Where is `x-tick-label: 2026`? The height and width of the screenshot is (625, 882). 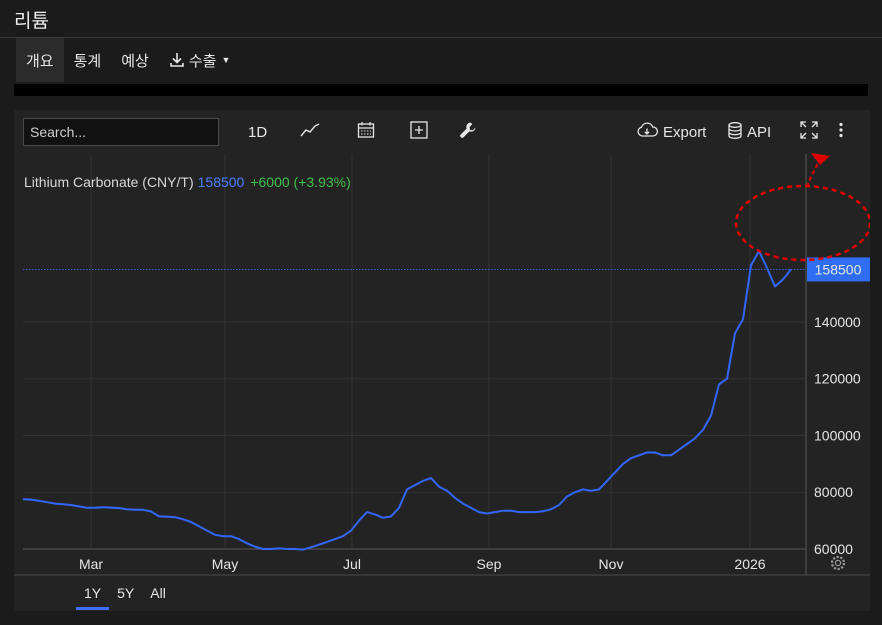
x-tick-label: 2026 is located at coordinates (749, 564).